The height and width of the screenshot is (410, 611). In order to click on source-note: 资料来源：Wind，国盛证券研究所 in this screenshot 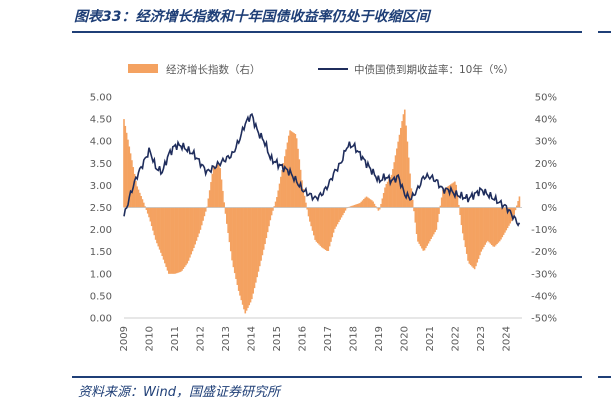, I will do `click(179, 392)`.